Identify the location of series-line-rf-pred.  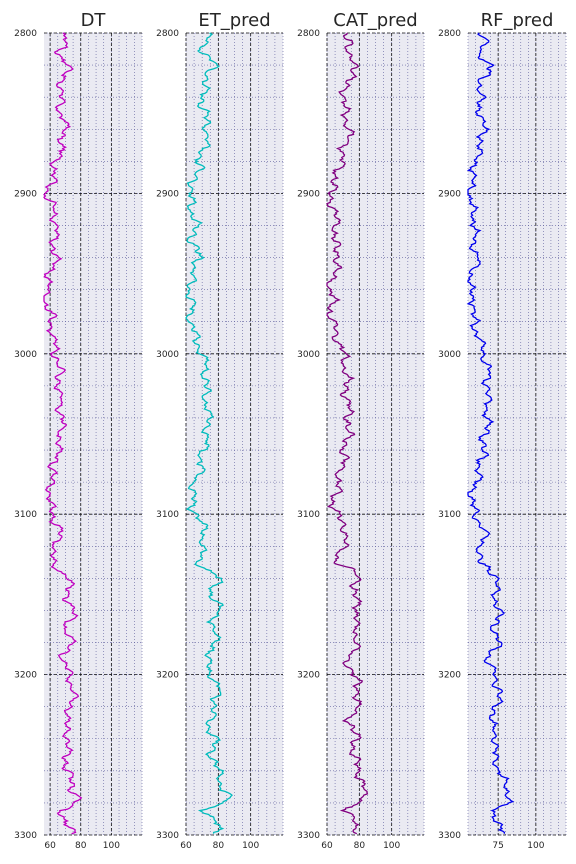
(490, 433).